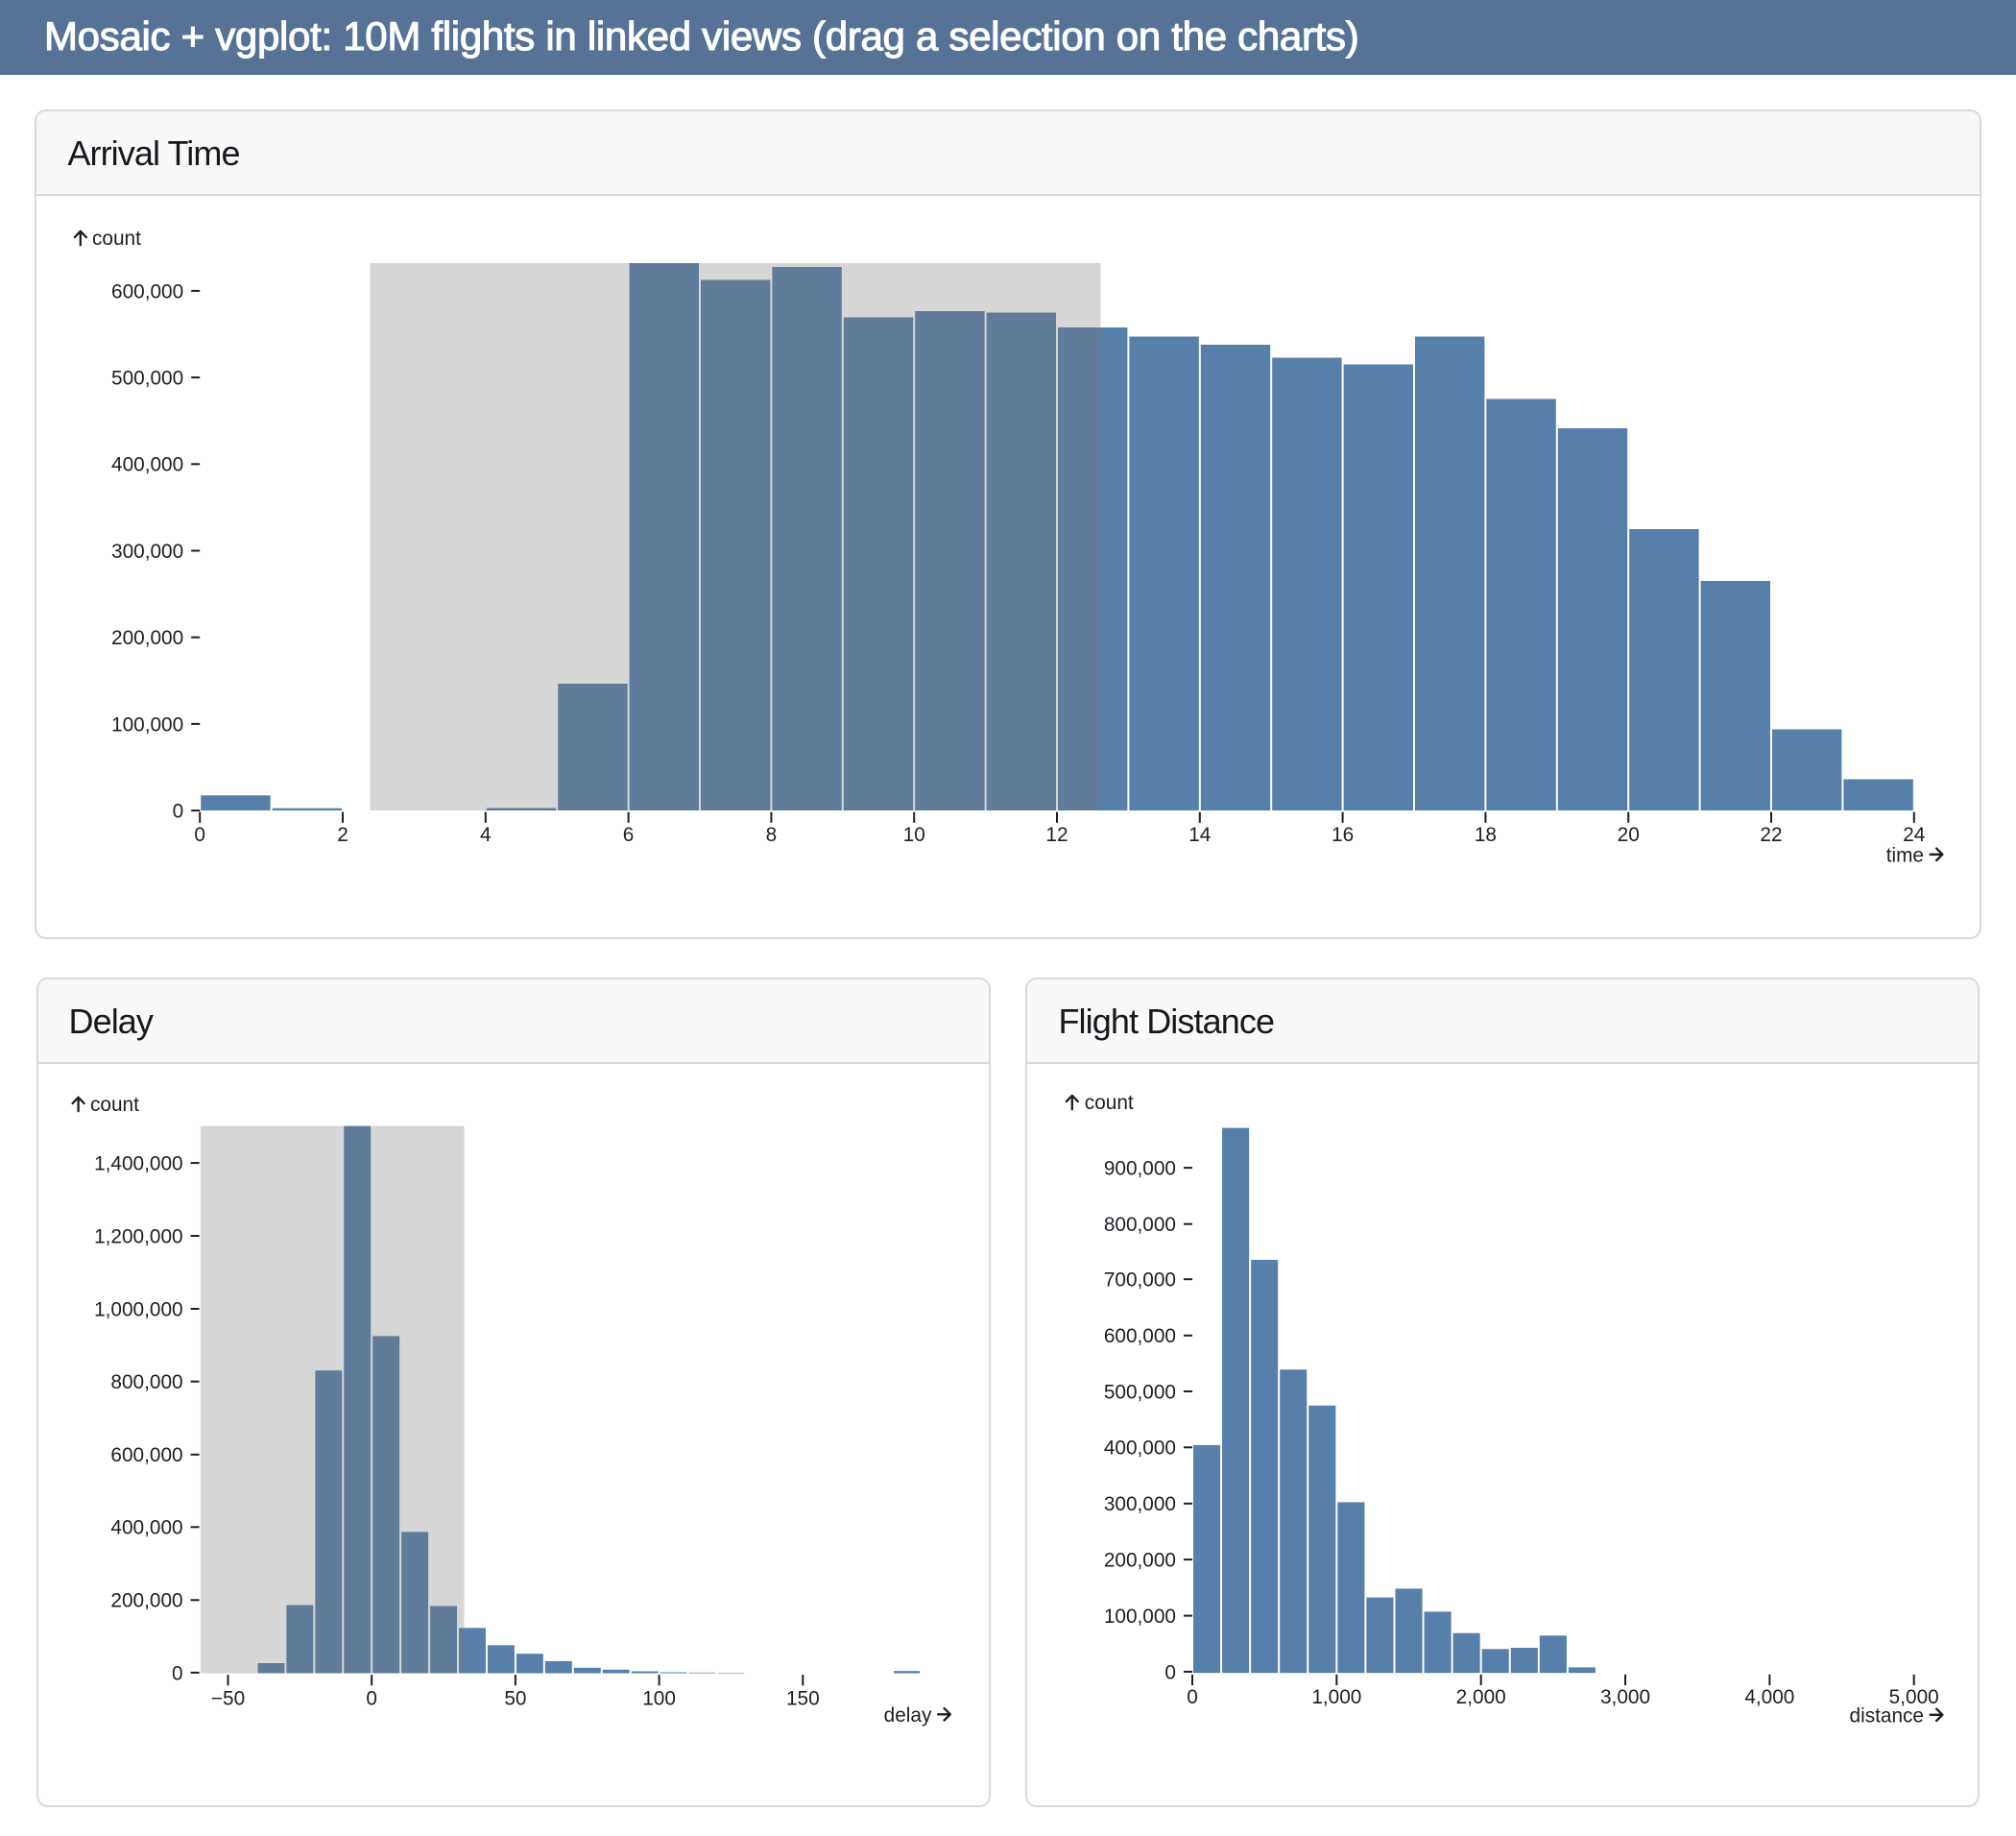  I want to click on svg-text: 20, so click(1628, 835).